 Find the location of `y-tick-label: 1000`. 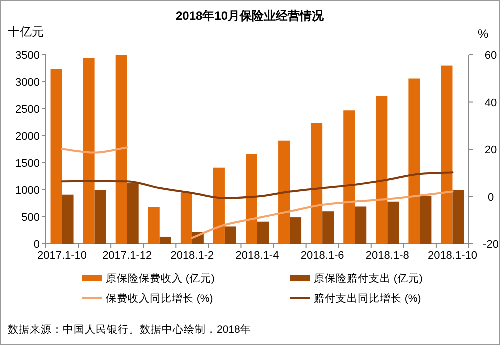

y-tick-label: 1000 is located at coordinates (28, 191).